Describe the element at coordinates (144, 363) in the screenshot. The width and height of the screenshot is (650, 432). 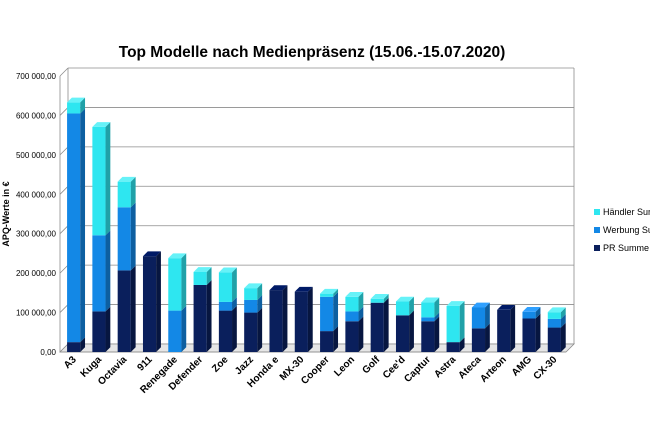
I see `x-tick-label: 911` at that location.